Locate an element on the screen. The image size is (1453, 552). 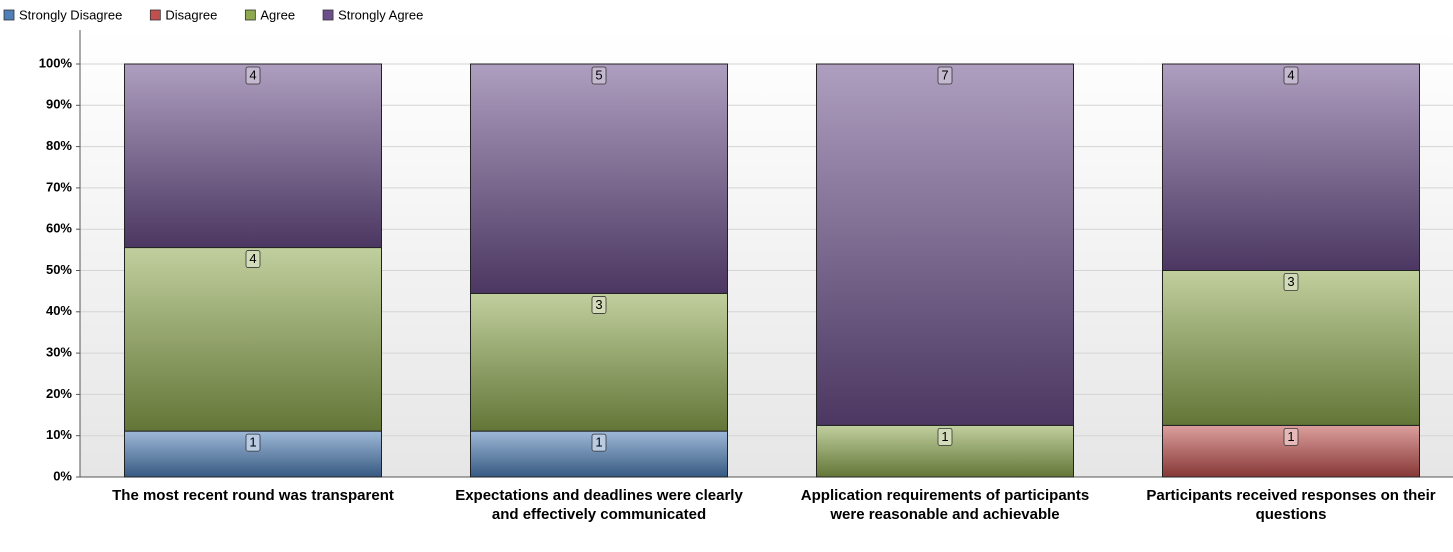
y-tick-label: 30% is located at coordinates (59, 352).